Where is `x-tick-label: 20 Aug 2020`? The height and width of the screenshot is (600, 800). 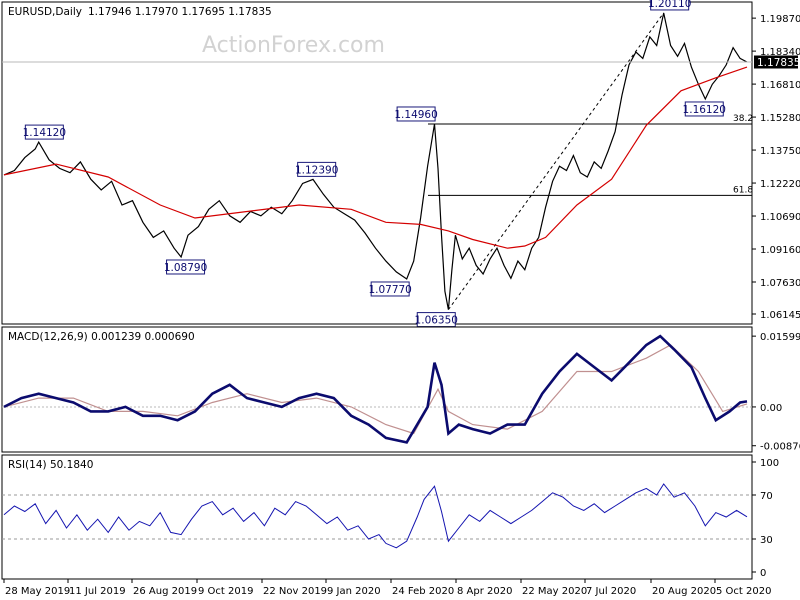 x-tick-label: 20 Aug 2020 is located at coordinates (684, 591).